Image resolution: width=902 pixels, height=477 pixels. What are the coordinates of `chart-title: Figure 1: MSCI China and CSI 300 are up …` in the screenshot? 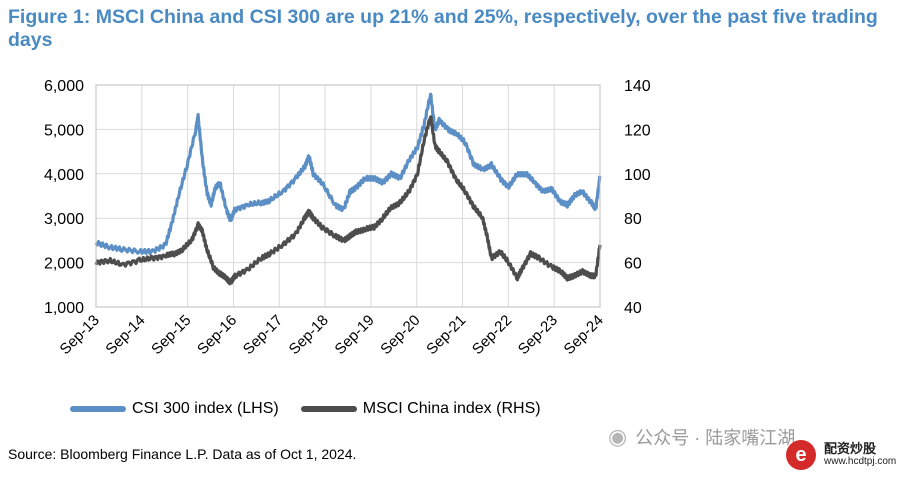 It's located at (443, 28).